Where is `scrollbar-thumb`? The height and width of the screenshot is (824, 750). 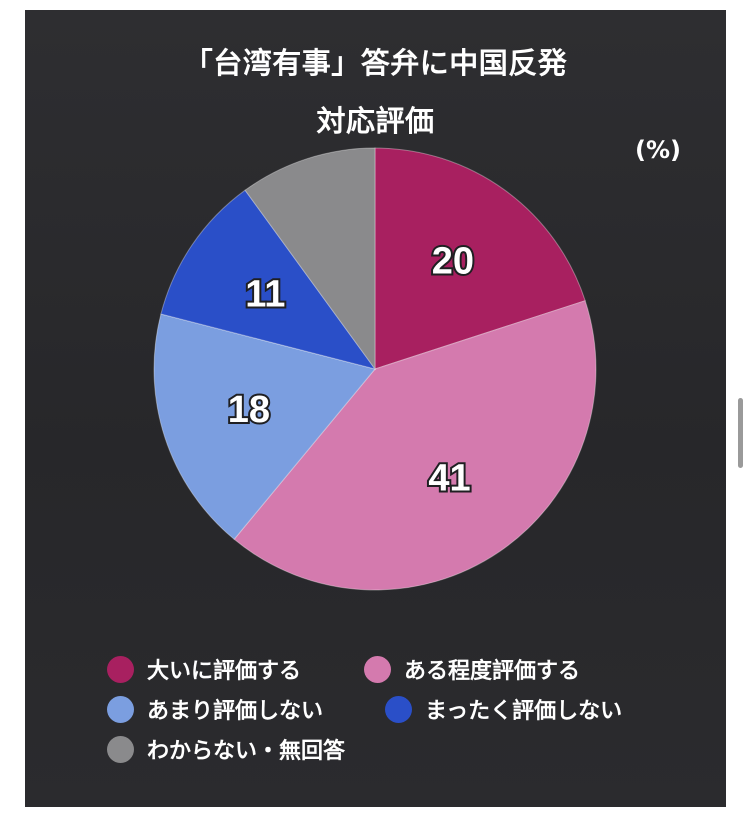
scrollbar-thumb is located at coordinates (740, 433).